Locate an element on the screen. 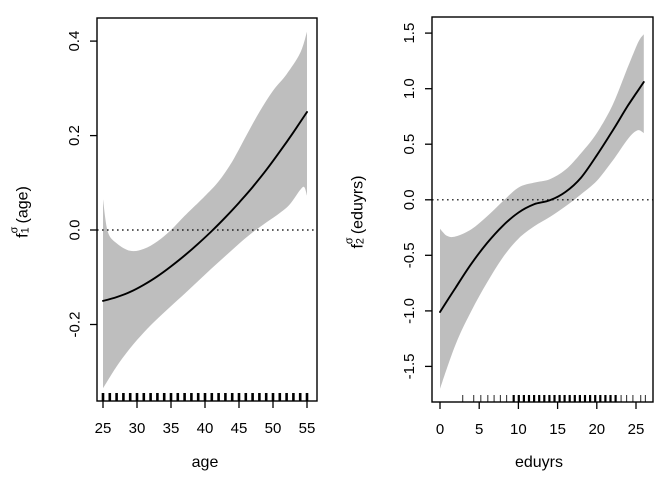 The height and width of the screenshot is (480, 672). x-axis-tick-label: 35 is located at coordinates (171, 428).